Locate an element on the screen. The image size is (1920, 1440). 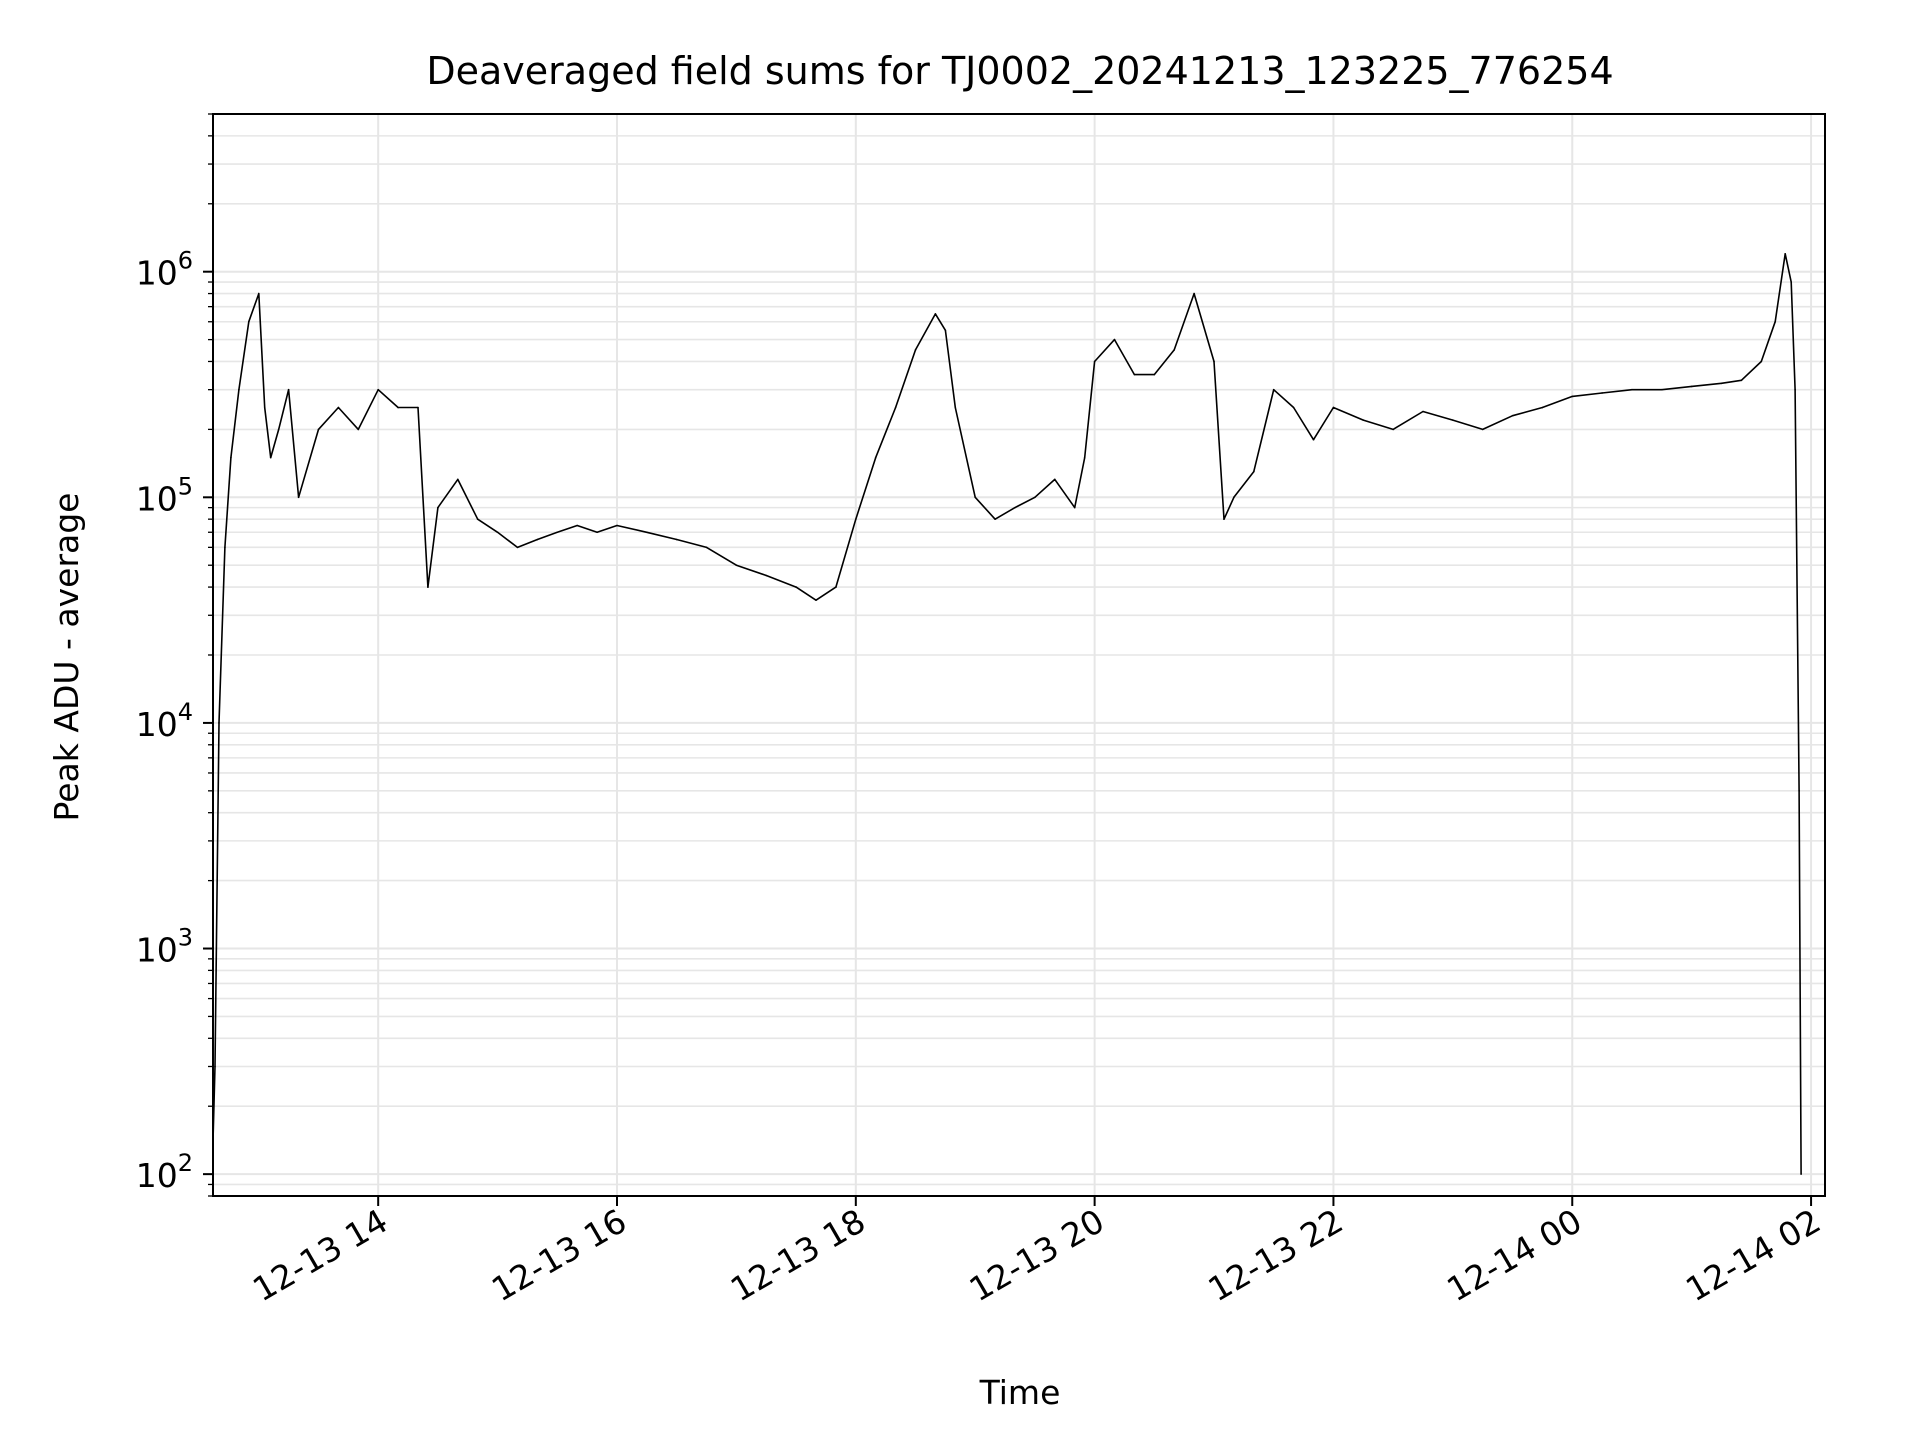
y-tick-label: 10⁶ is located at coordinates (164, 270).